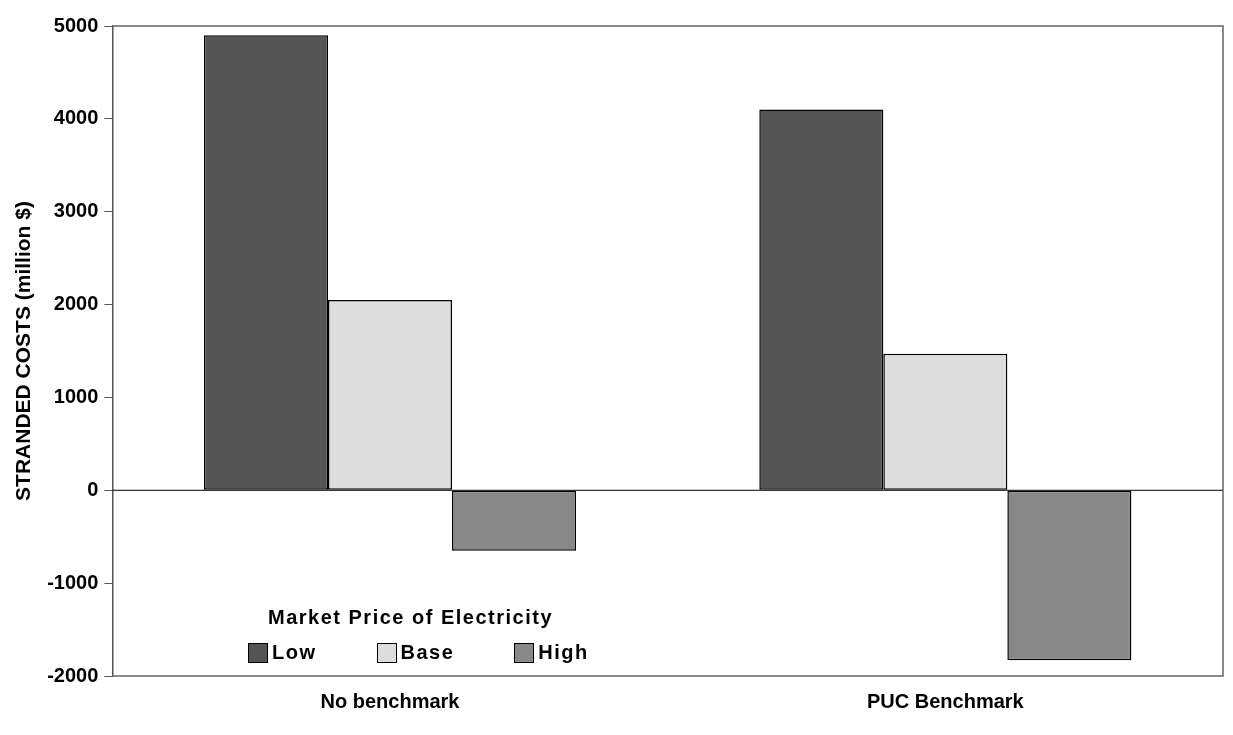  What do you see at coordinates (73, 581) in the screenshot?
I see `y-tick-label: -1000` at bounding box center [73, 581].